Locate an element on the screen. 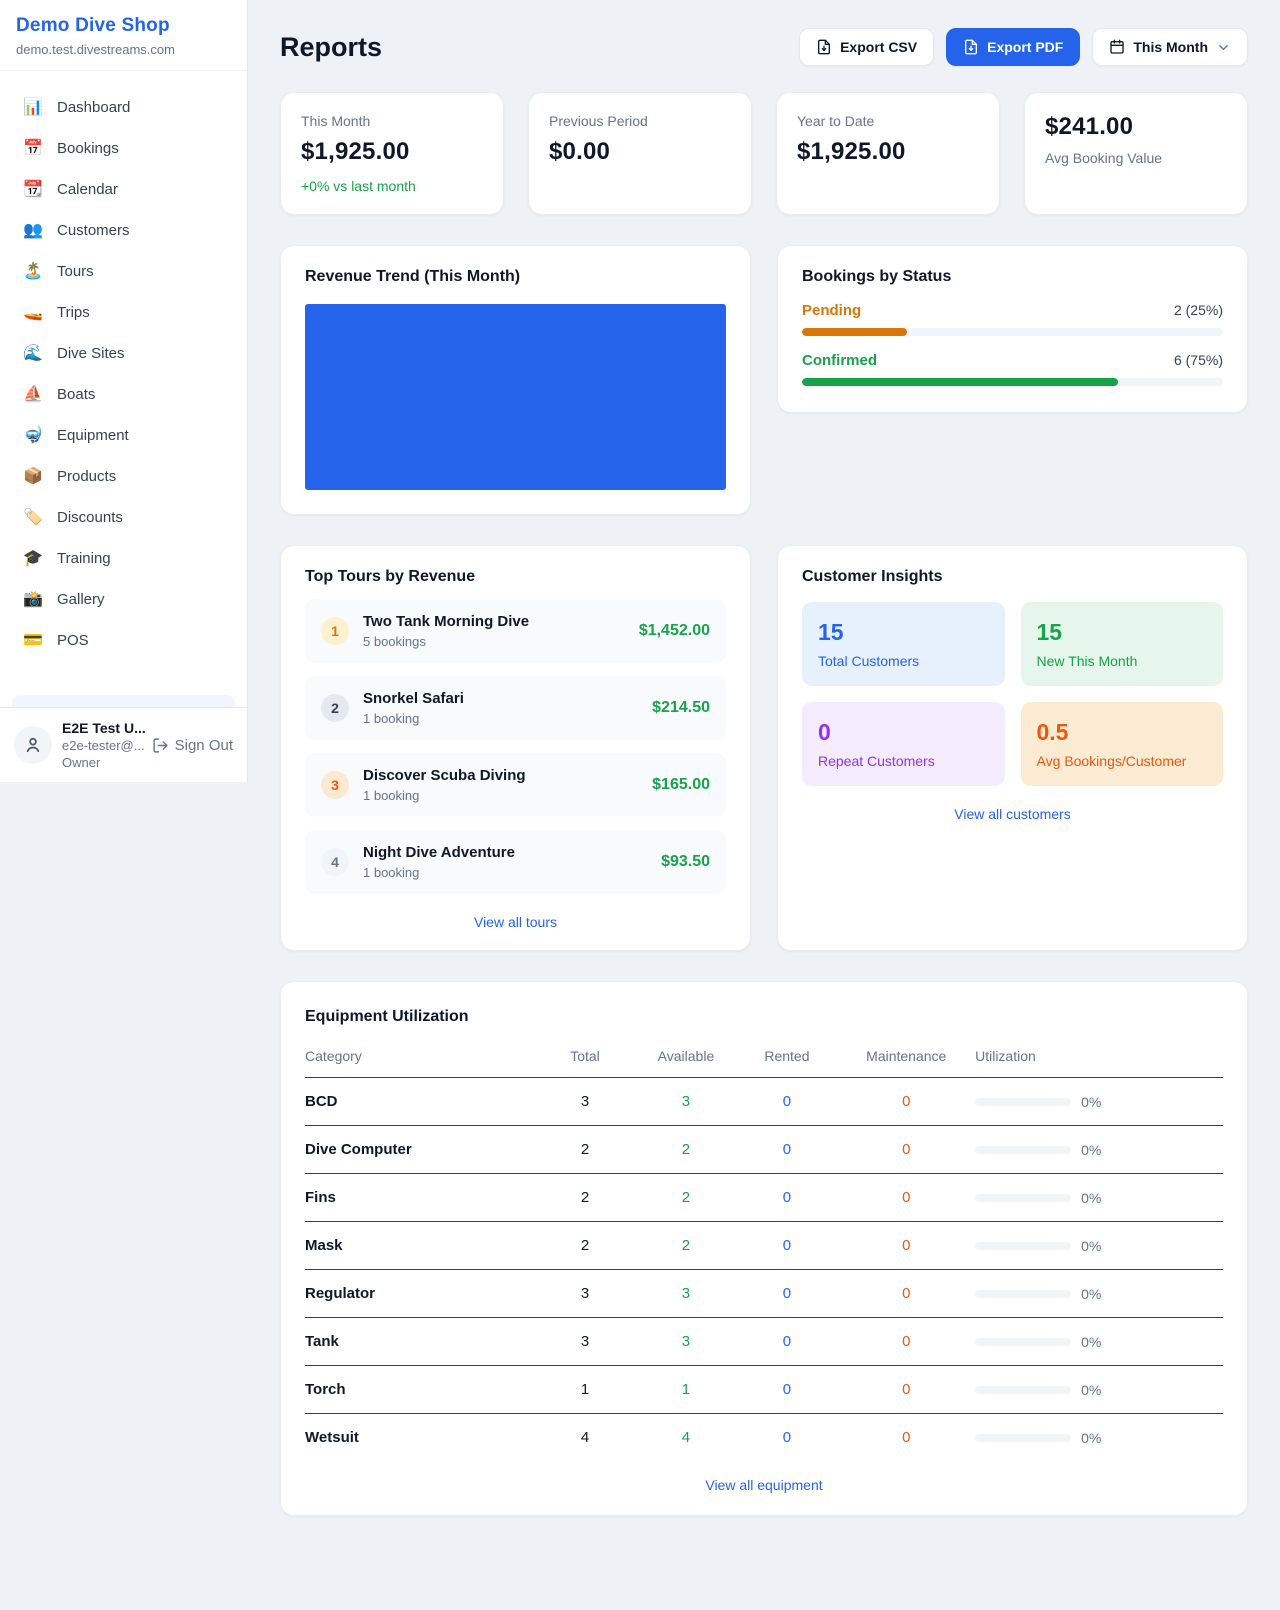 This screenshot has width=1280, height=1610. stat-card-this-month: This Month $1,925.00 +0% vs last month is located at coordinates (392, 153).